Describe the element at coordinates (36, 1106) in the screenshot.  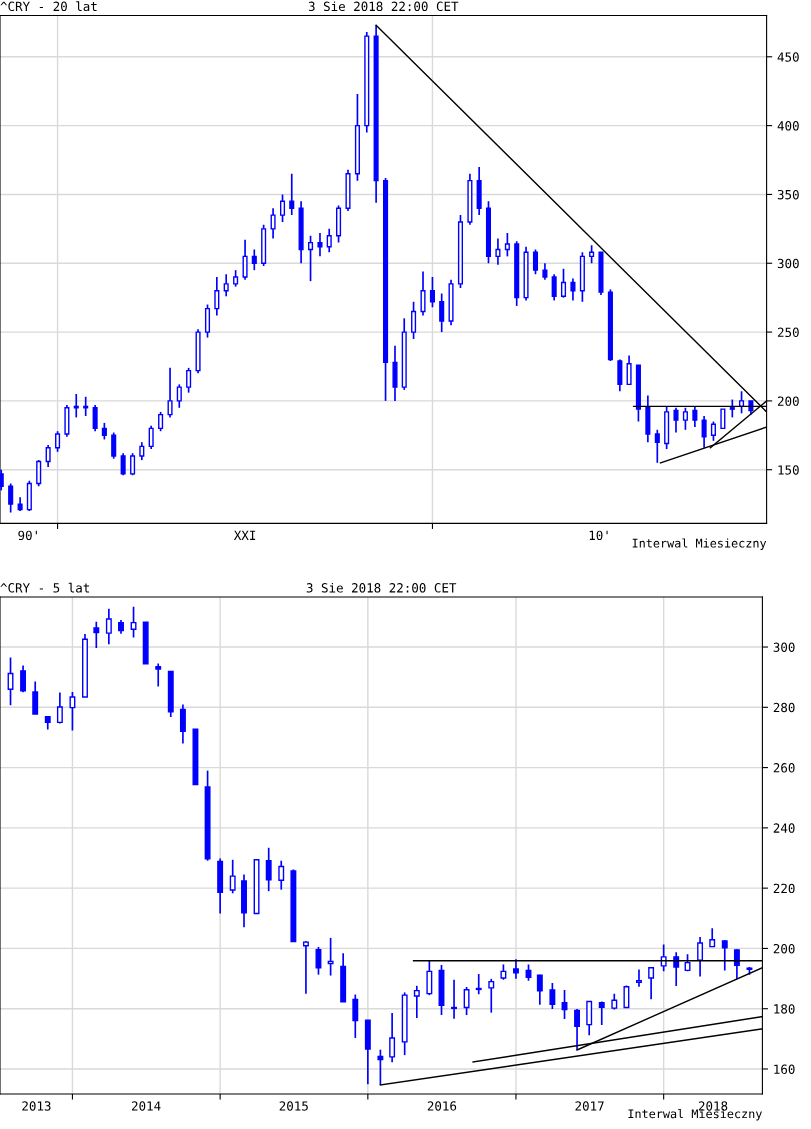
I see `x-tick-label: 2013` at that location.